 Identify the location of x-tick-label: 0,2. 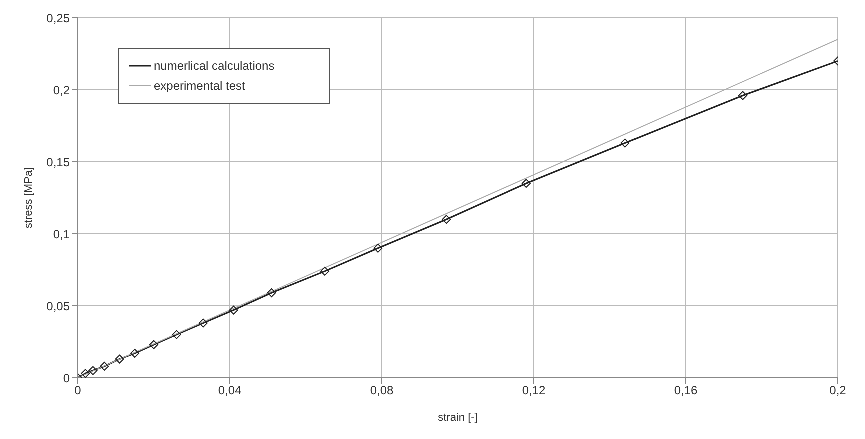
(838, 391).